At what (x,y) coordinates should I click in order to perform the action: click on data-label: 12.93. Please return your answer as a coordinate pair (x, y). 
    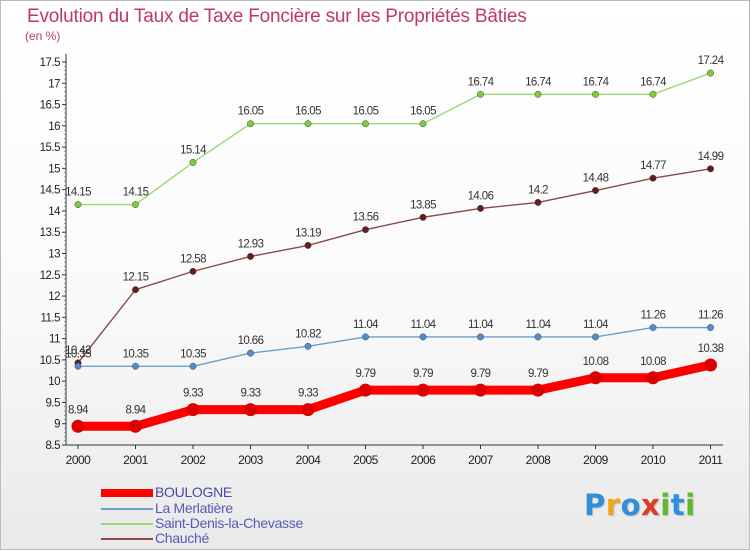
    Looking at the image, I should click on (251, 244).